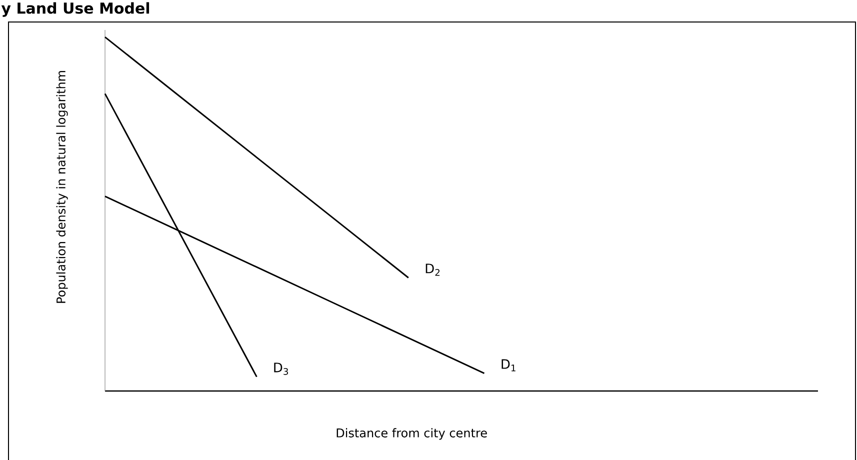 This screenshot has height=460, width=857. Describe the element at coordinates (433, 270) in the screenshot. I see `series-label: D$_{2}$` at that location.